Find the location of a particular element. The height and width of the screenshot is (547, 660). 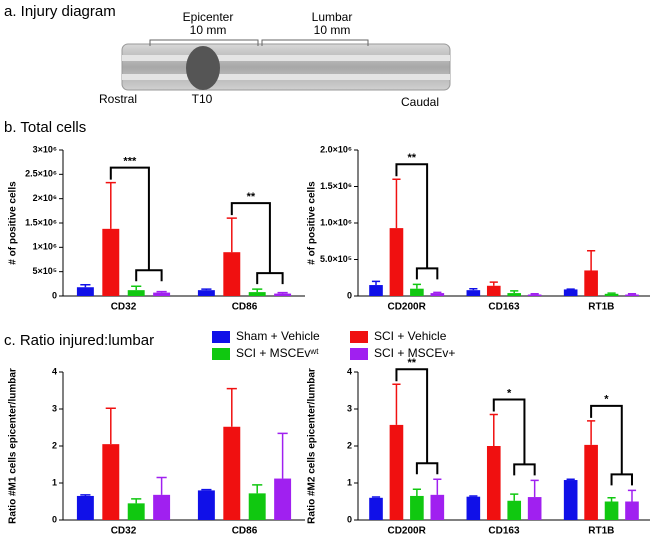

y-tick-label: 1.5×10⁶ is located at coordinates (336, 186).